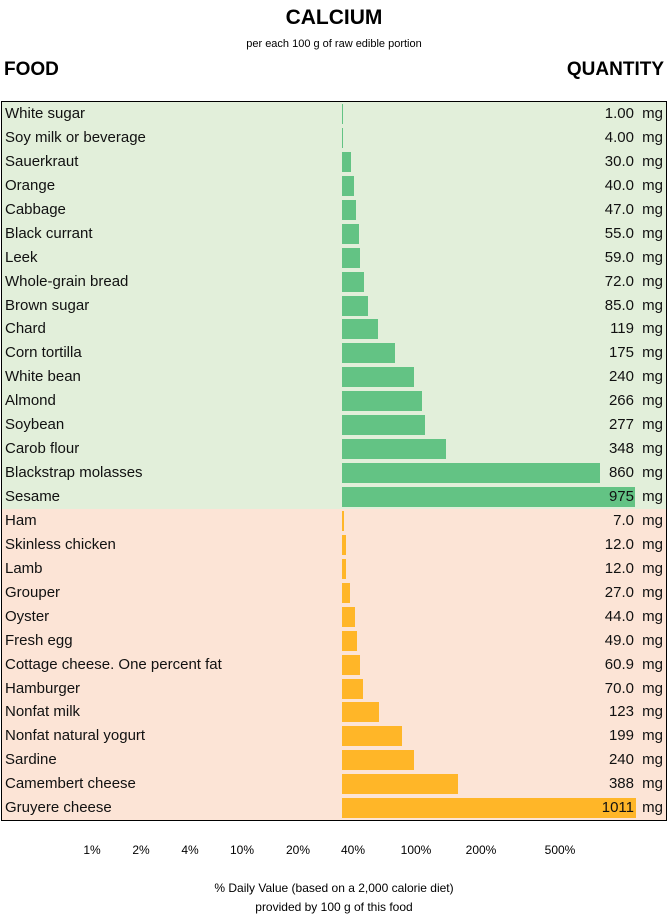 Image resolution: width=668 pixels, height=918 pixels. What do you see at coordinates (621, 425) in the screenshot?
I see `quantity-value: 277` at bounding box center [621, 425].